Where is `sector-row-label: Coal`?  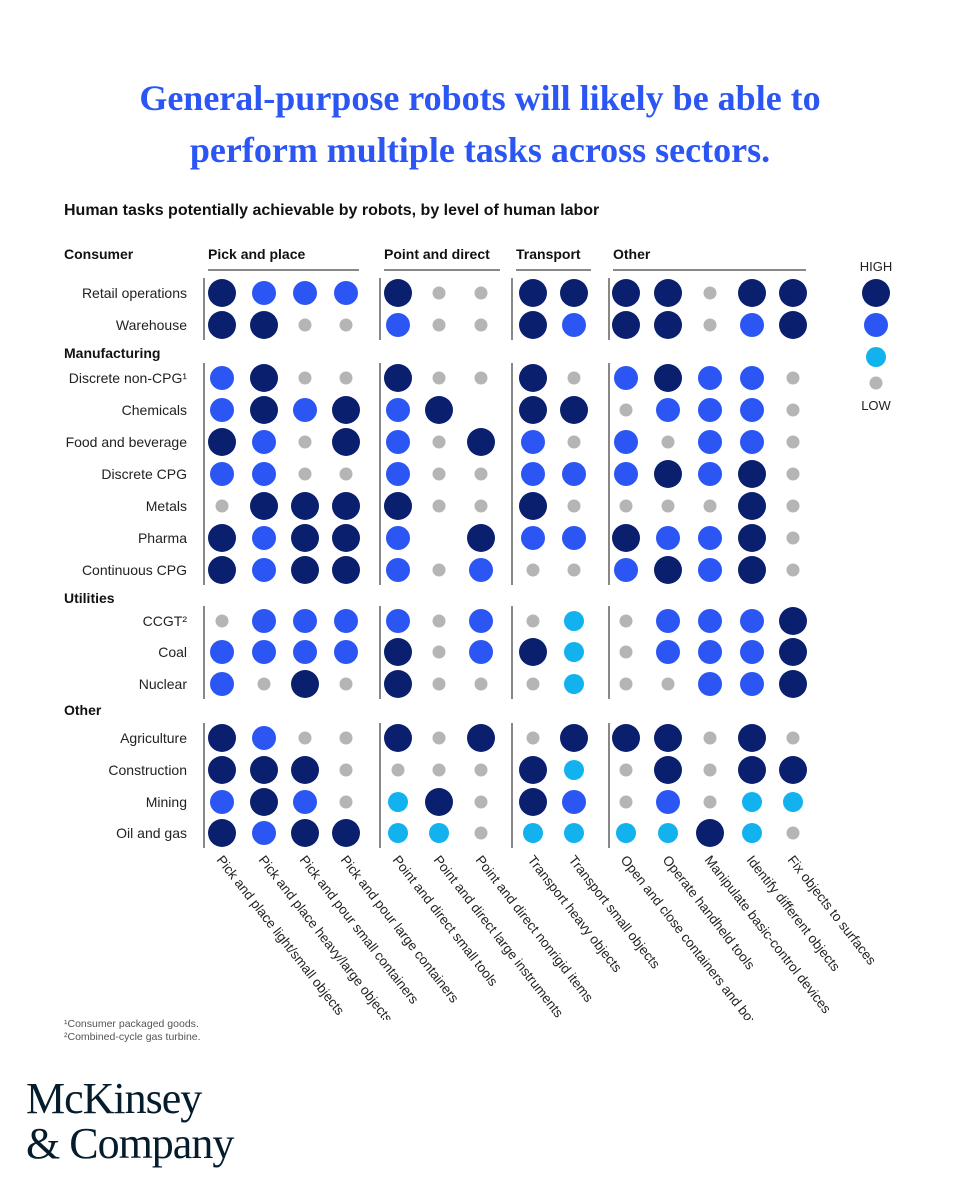
sector-row-label: Coal is located at coordinates (172, 652).